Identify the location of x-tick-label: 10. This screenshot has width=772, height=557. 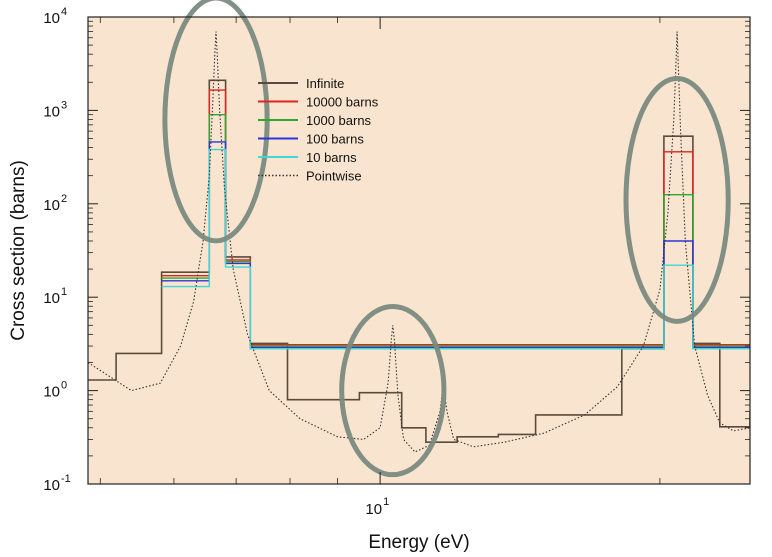
(373, 509).